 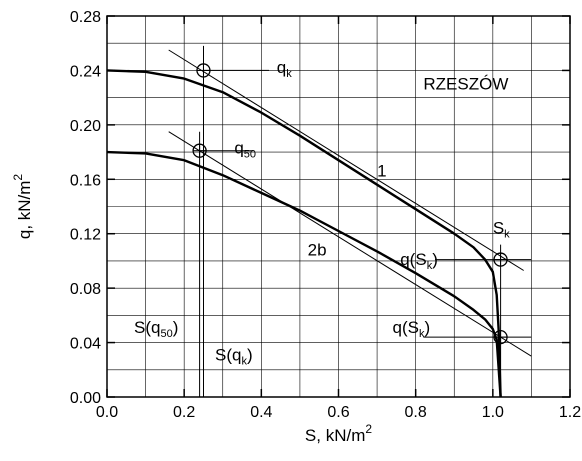 I want to click on annotation-base: RZESZÓW, so click(x=465, y=83).